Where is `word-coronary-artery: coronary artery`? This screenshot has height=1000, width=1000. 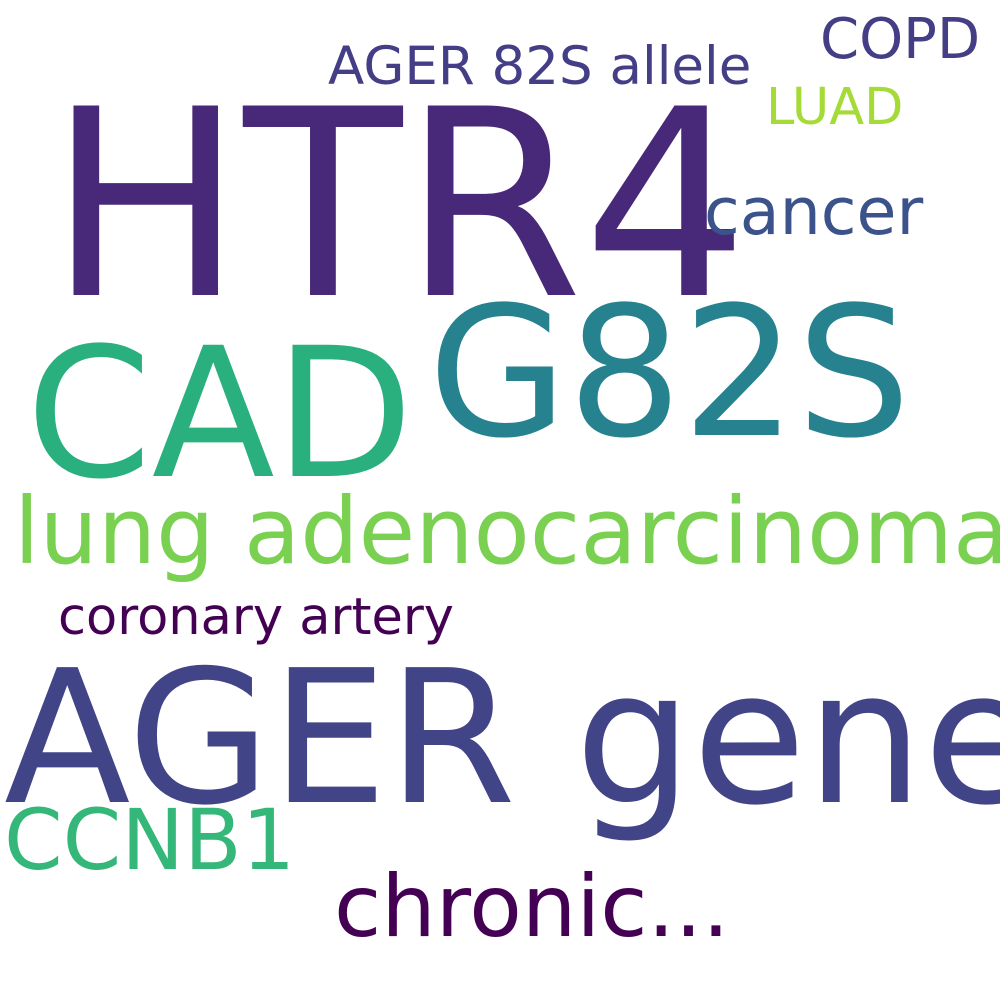
word-coronary-artery: coronary artery is located at coordinates (256, 617).